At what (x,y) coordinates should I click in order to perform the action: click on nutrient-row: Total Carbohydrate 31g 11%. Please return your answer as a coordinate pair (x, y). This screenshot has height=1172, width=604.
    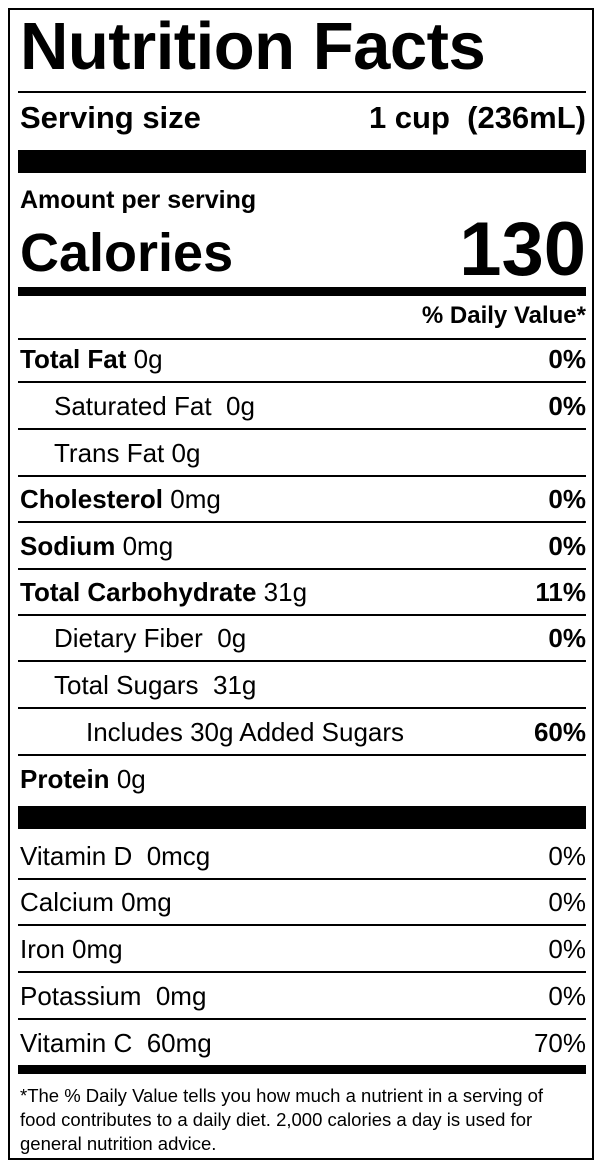
    Looking at the image, I should click on (302, 593).